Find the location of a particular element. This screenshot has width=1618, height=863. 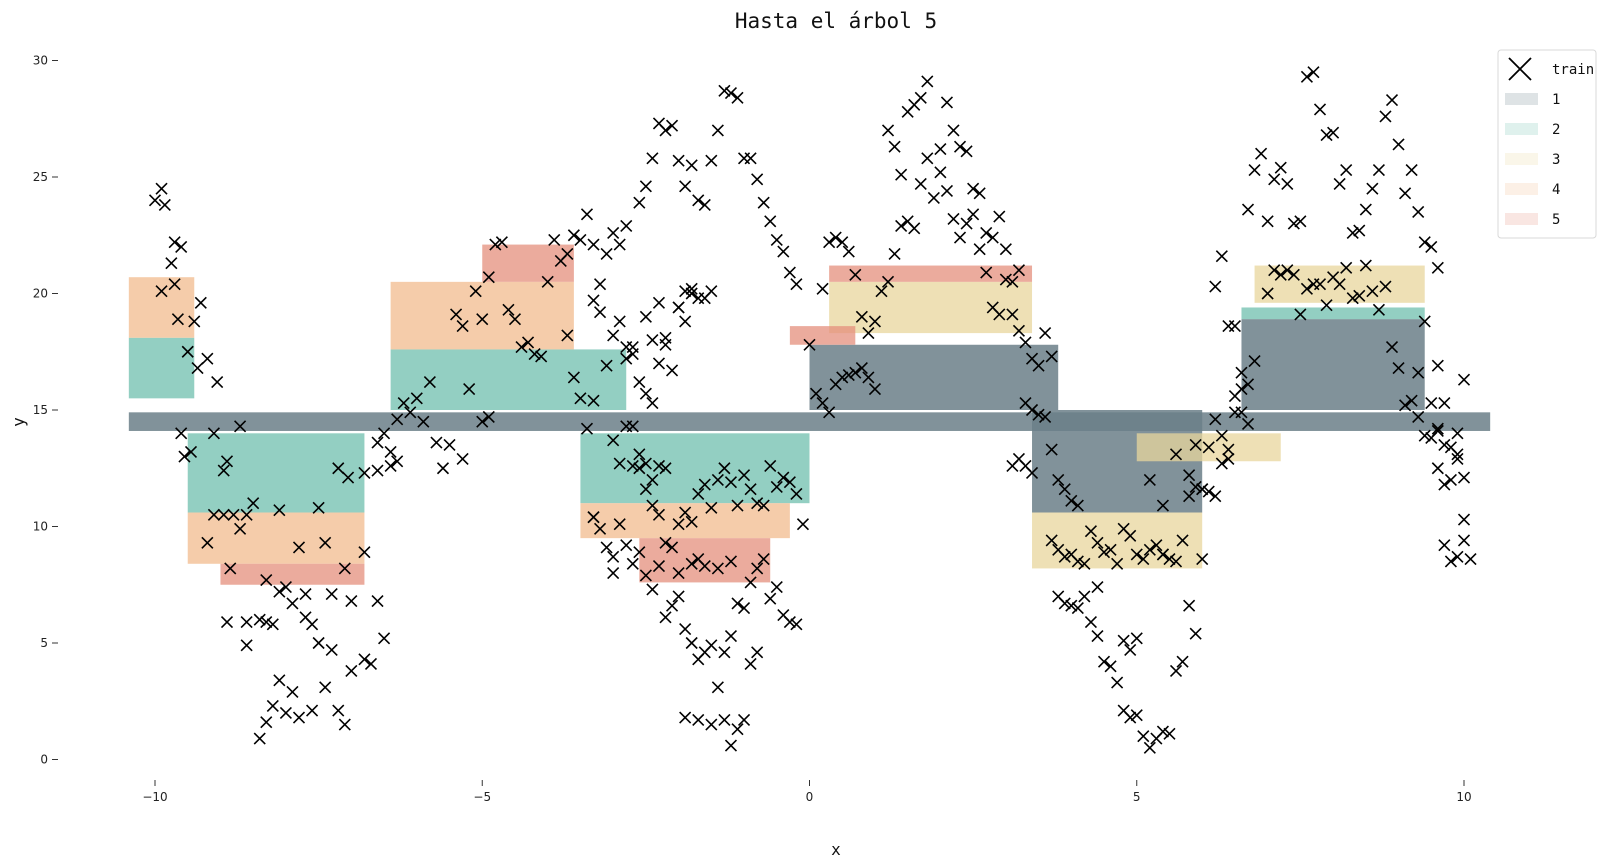

y-tick-label: 10 is located at coordinates (40, 527).